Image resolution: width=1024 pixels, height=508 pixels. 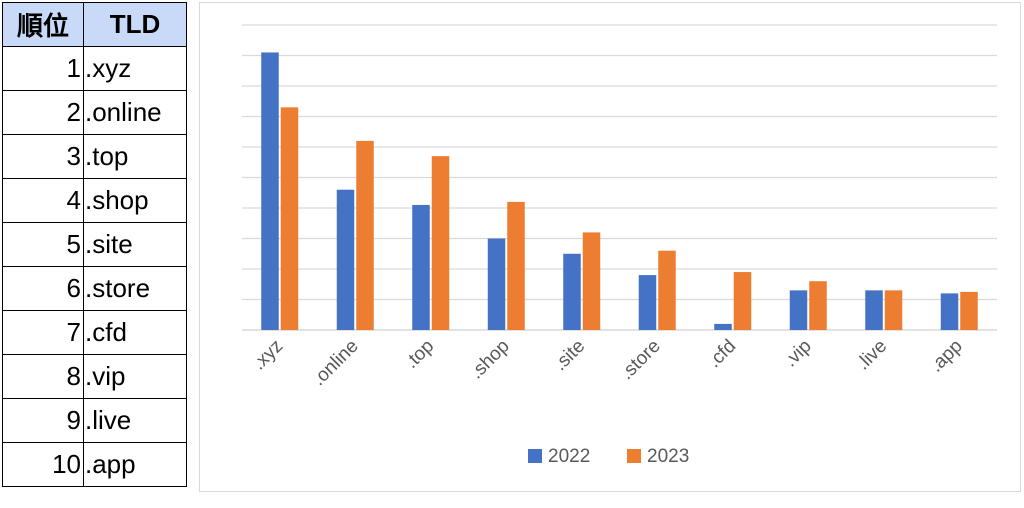 I want to click on x-tick-label: .app, so click(x=946, y=356).